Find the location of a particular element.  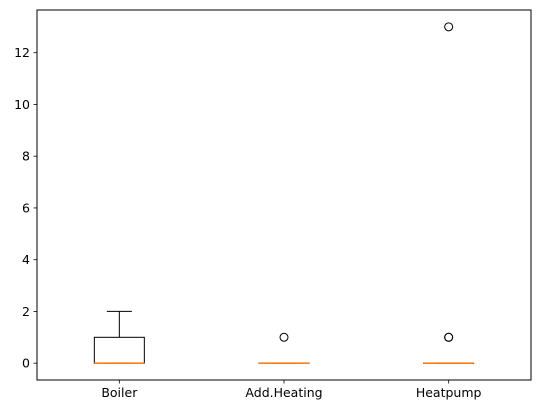

x-axis: Boiler Add.Heating Heatpump is located at coordinates (291, 390).